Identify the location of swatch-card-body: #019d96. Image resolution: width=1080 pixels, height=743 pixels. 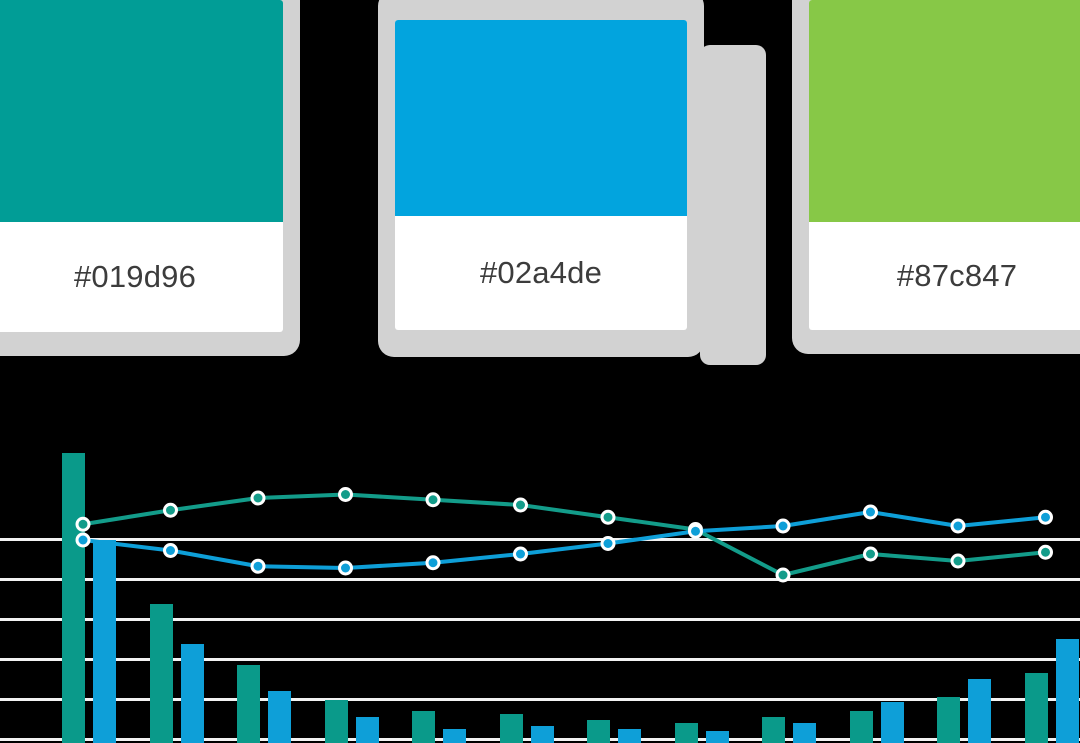
(141, 166).